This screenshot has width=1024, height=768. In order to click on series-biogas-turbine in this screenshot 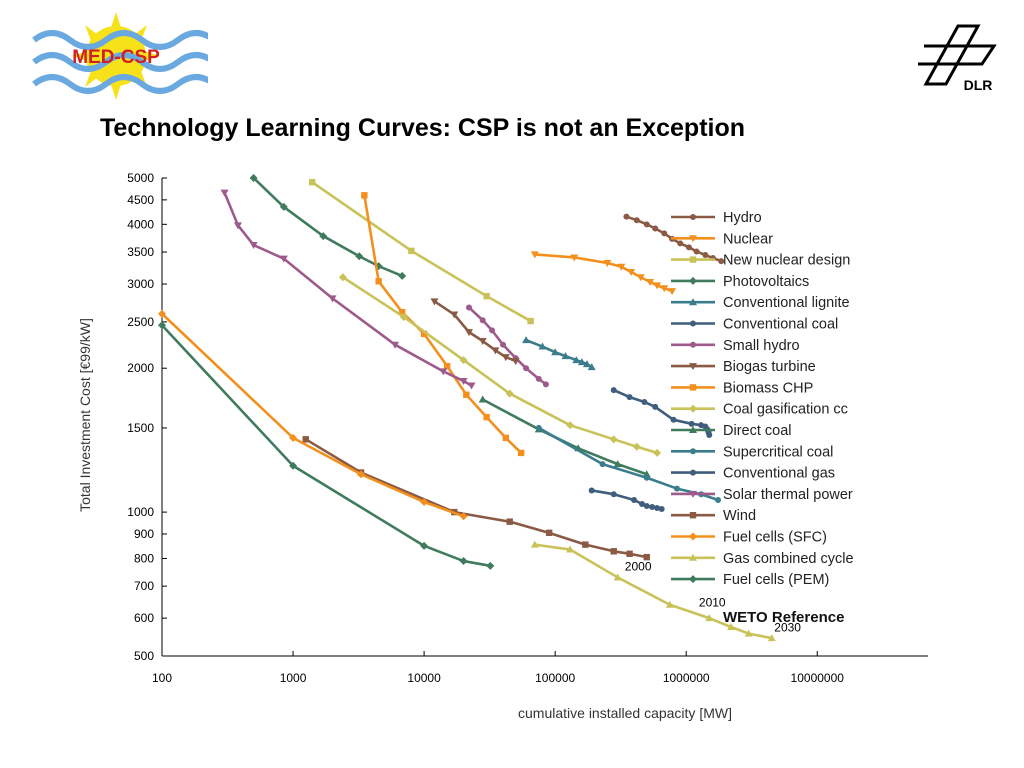, I will do `click(475, 332)`.